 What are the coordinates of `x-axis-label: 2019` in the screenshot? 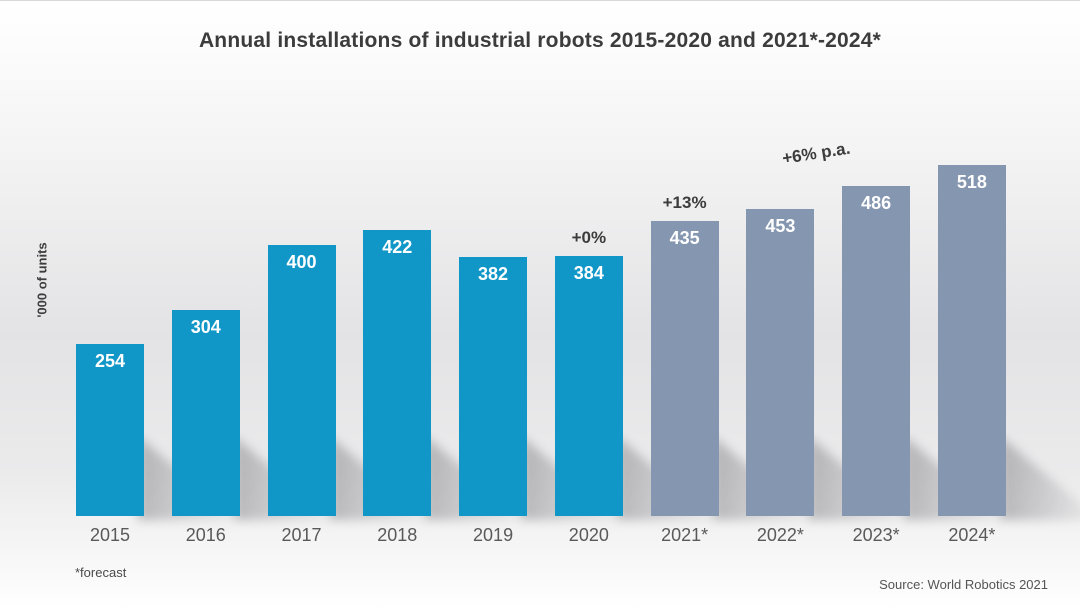 It's located at (493, 535).